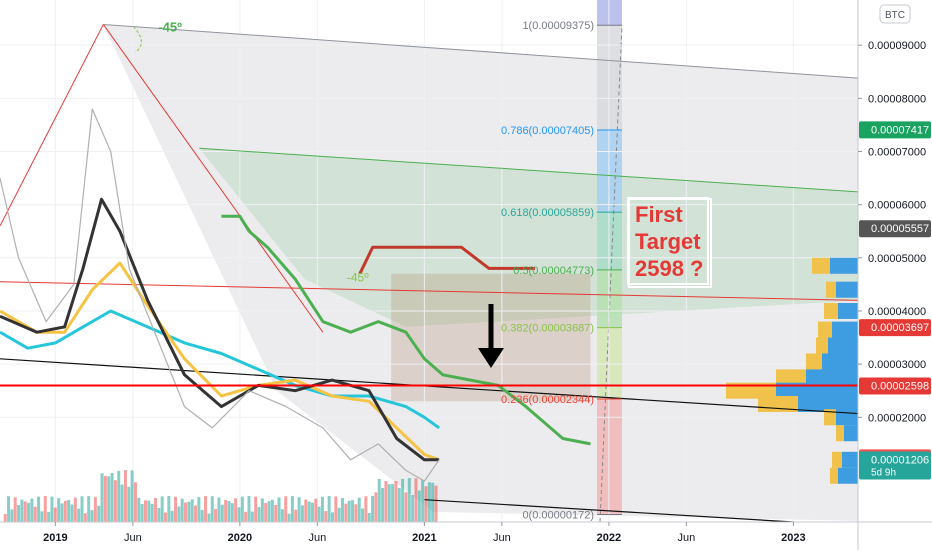  I want to click on annotation-text: Target, so click(668, 241).